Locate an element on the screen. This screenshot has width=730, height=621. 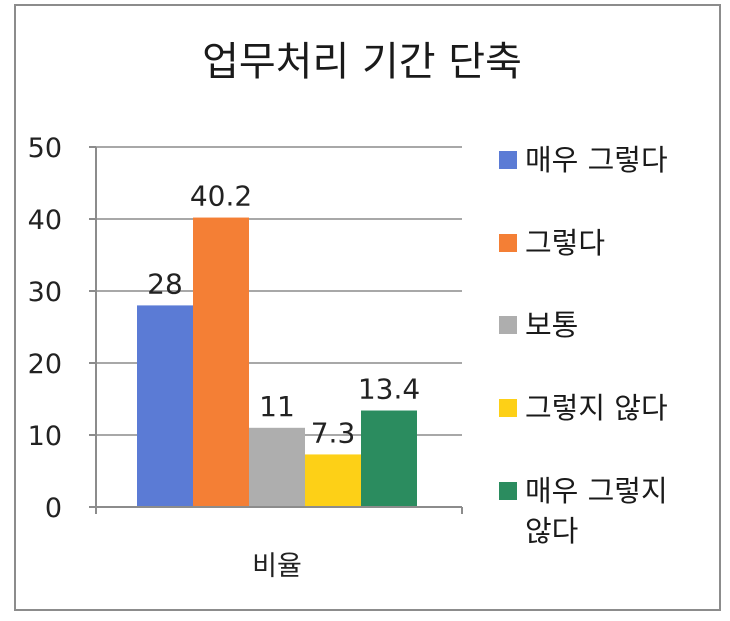
legend-label: 그렇지 않다 is located at coordinates (596, 408).